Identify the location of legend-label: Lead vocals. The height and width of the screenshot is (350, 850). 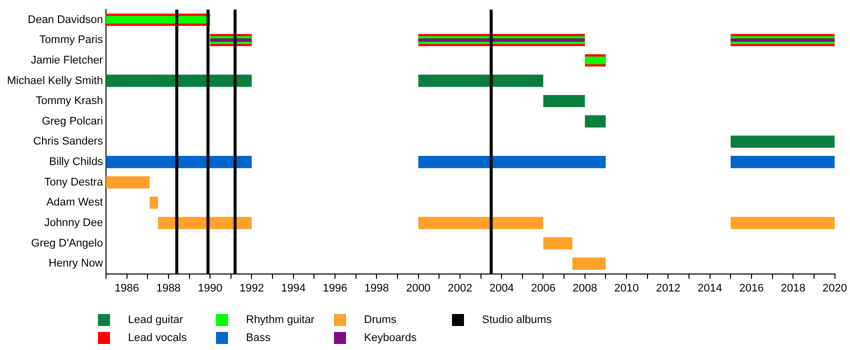
(157, 338).